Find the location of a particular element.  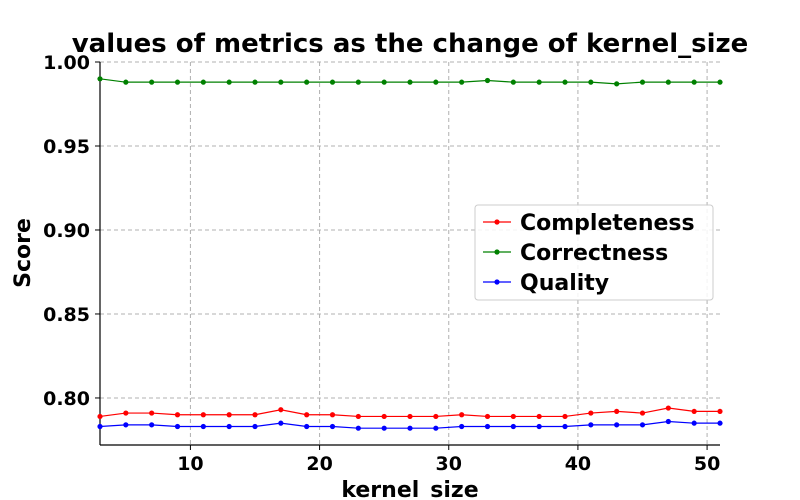

y-tick-label: 0.95 is located at coordinates (66, 147).